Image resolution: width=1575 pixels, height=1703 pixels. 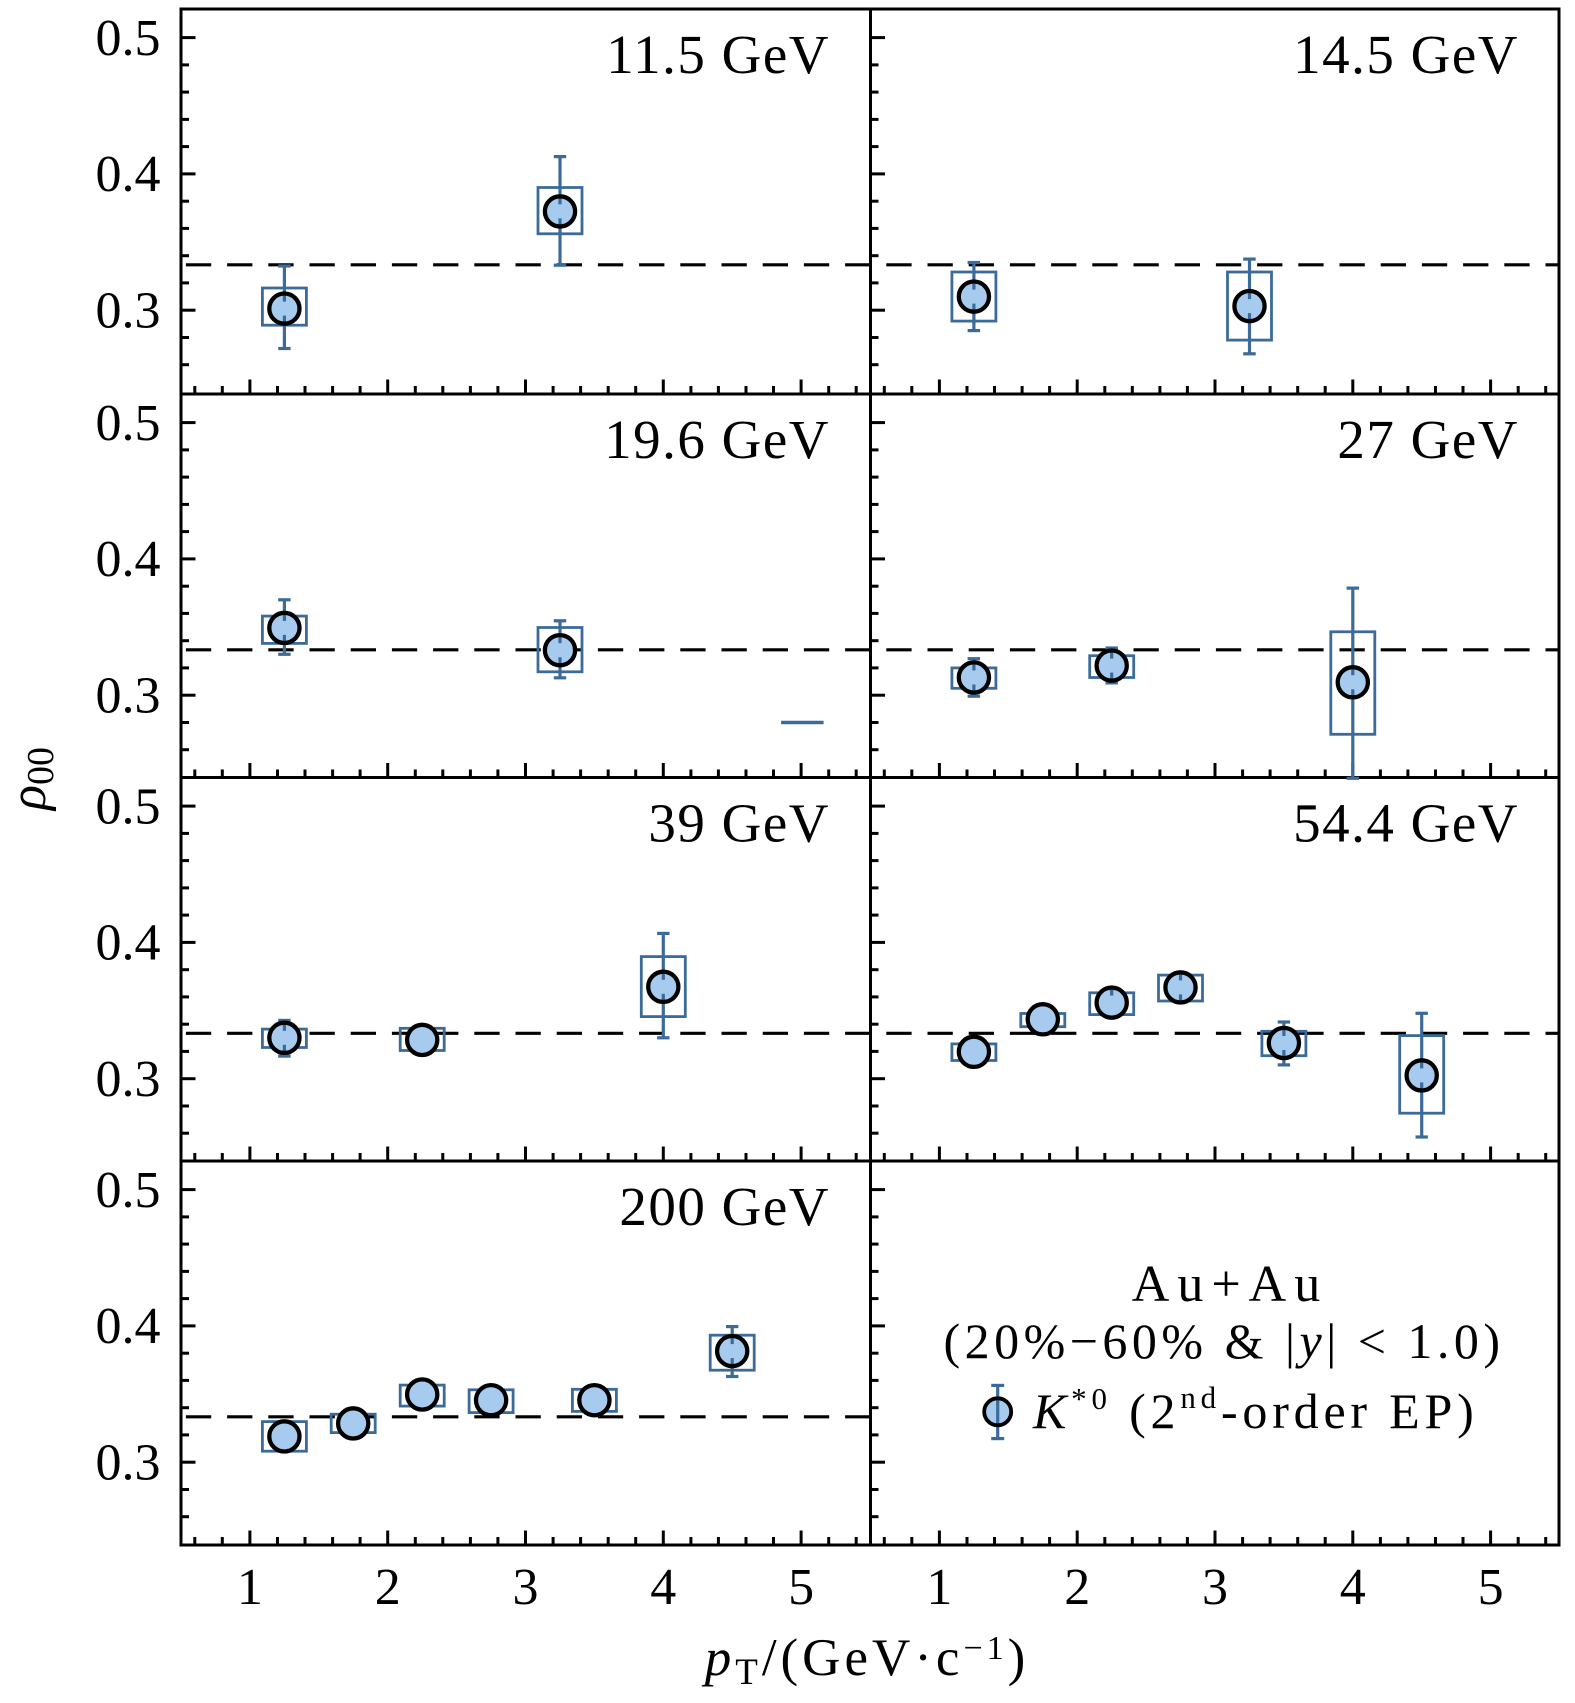 What do you see at coordinates (31, 779) in the screenshot?
I see `svg-text: ρ00` at bounding box center [31, 779].